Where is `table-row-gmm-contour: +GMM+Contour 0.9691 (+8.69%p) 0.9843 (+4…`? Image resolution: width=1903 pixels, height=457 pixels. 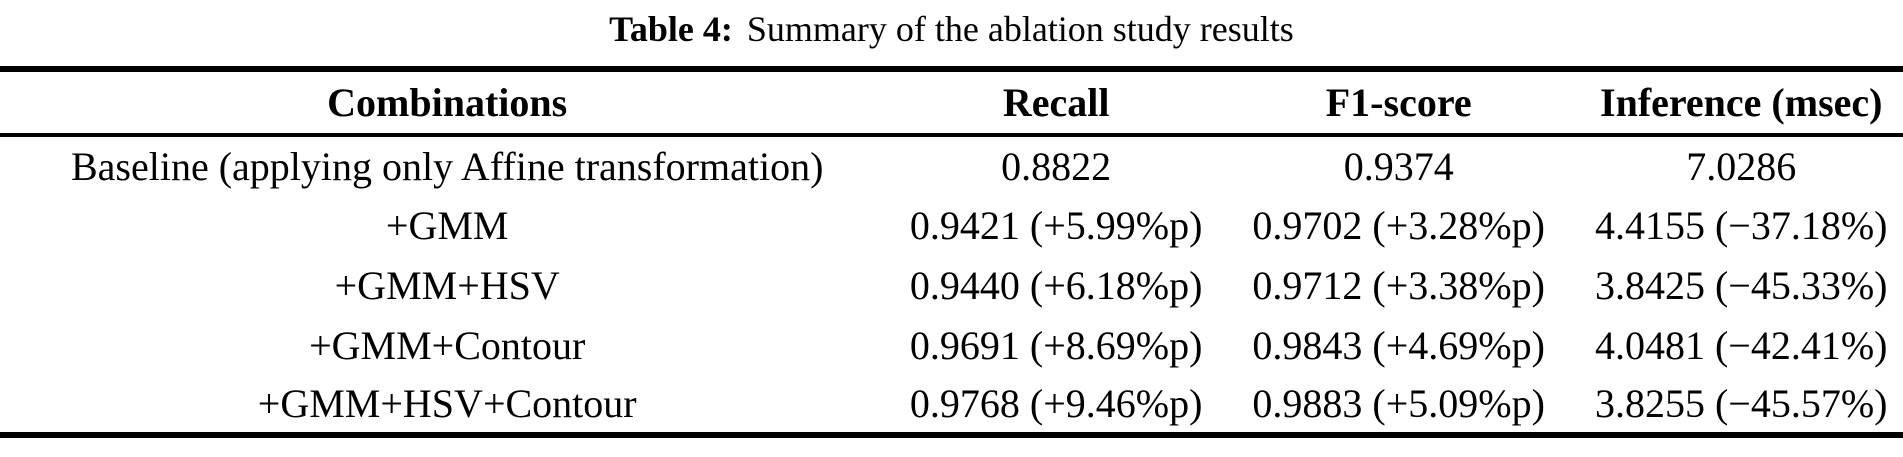
table-row-gmm-contour: +GMM+Contour 0.9691 (+8.69%p) 0.9843 (+4… is located at coordinates (951, 345).